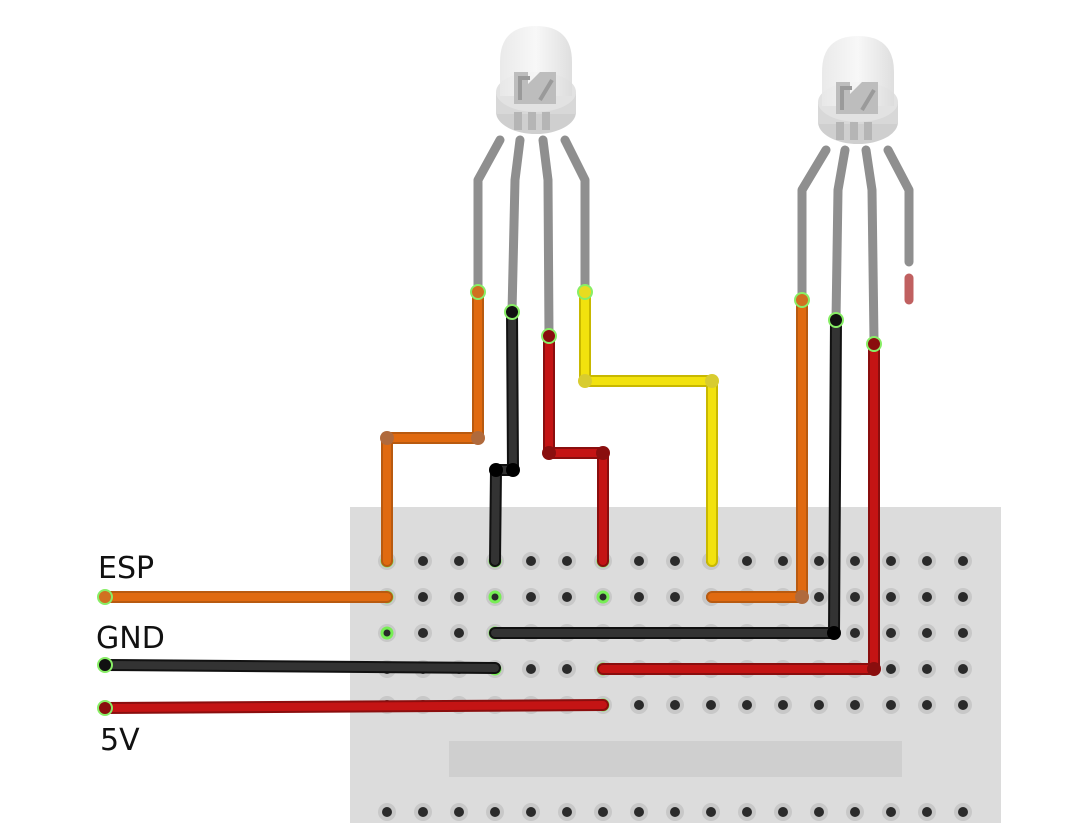  I want to click on gnd-label: GND, so click(130, 638).